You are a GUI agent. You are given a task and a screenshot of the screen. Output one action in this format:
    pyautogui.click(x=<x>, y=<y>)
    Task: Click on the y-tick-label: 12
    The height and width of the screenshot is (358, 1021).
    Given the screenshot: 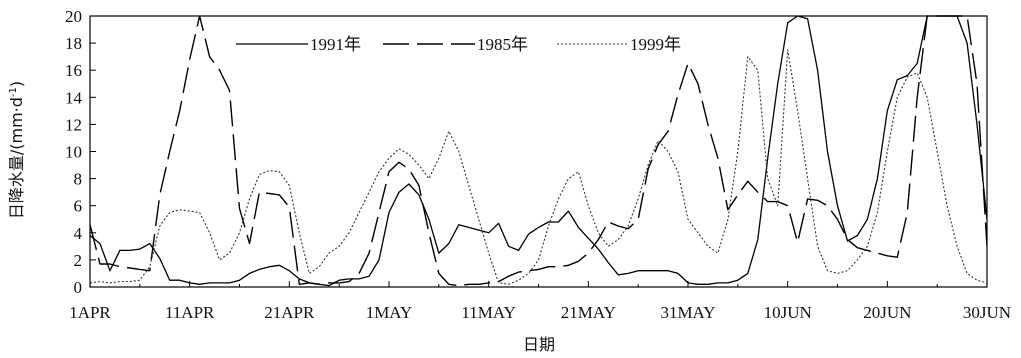 What is the action you would take?
    pyautogui.click(x=73, y=124)
    